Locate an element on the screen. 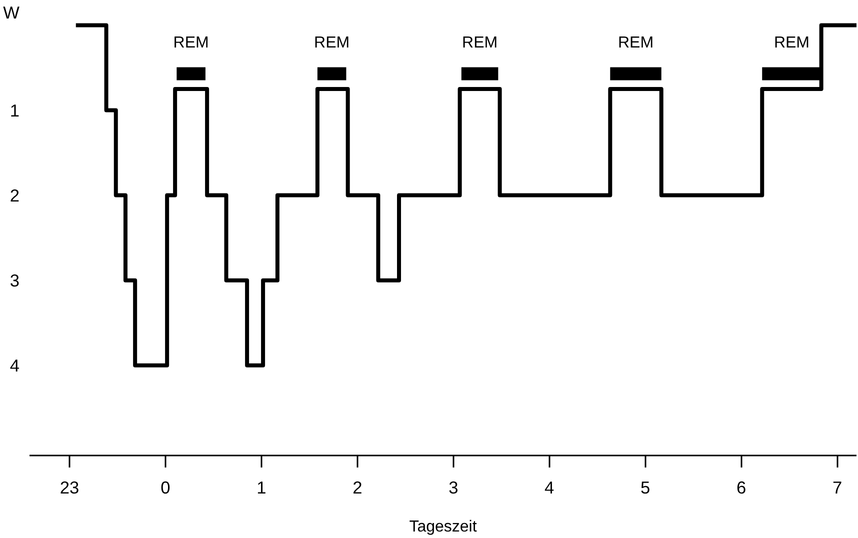 The width and height of the screenshot is (858, 538). x-tick-label: 6 is located at coordinates (741, 488).